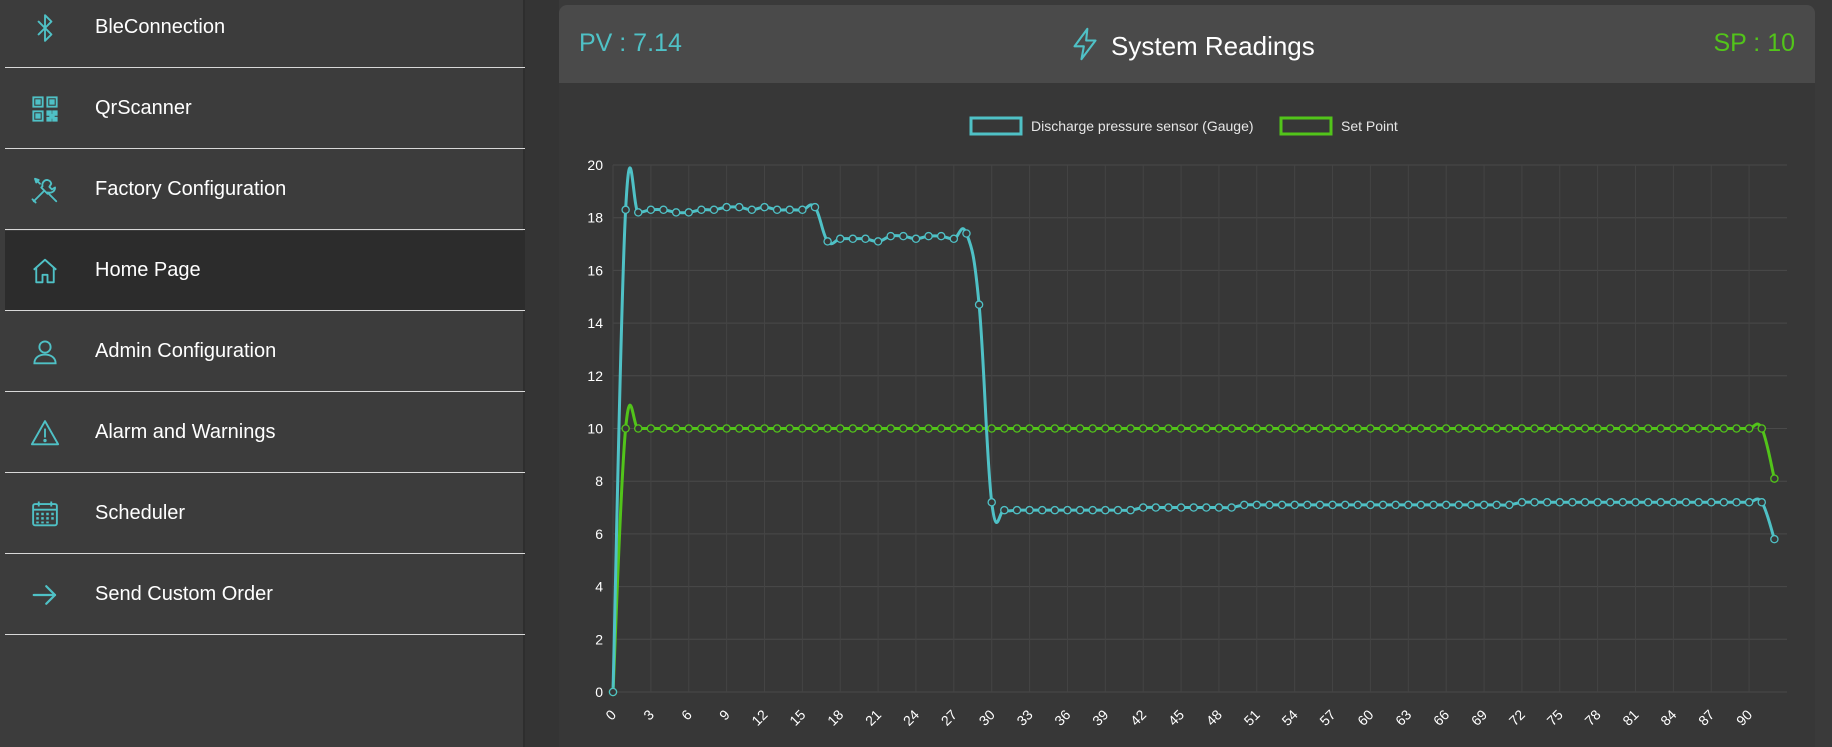 Image resolution: width=1832 pixels, height=747 pixels. What do you see at coordinates (45, 595) in the screenshot?
I see `arrow-right-icon` at bounding box center [45, 595].